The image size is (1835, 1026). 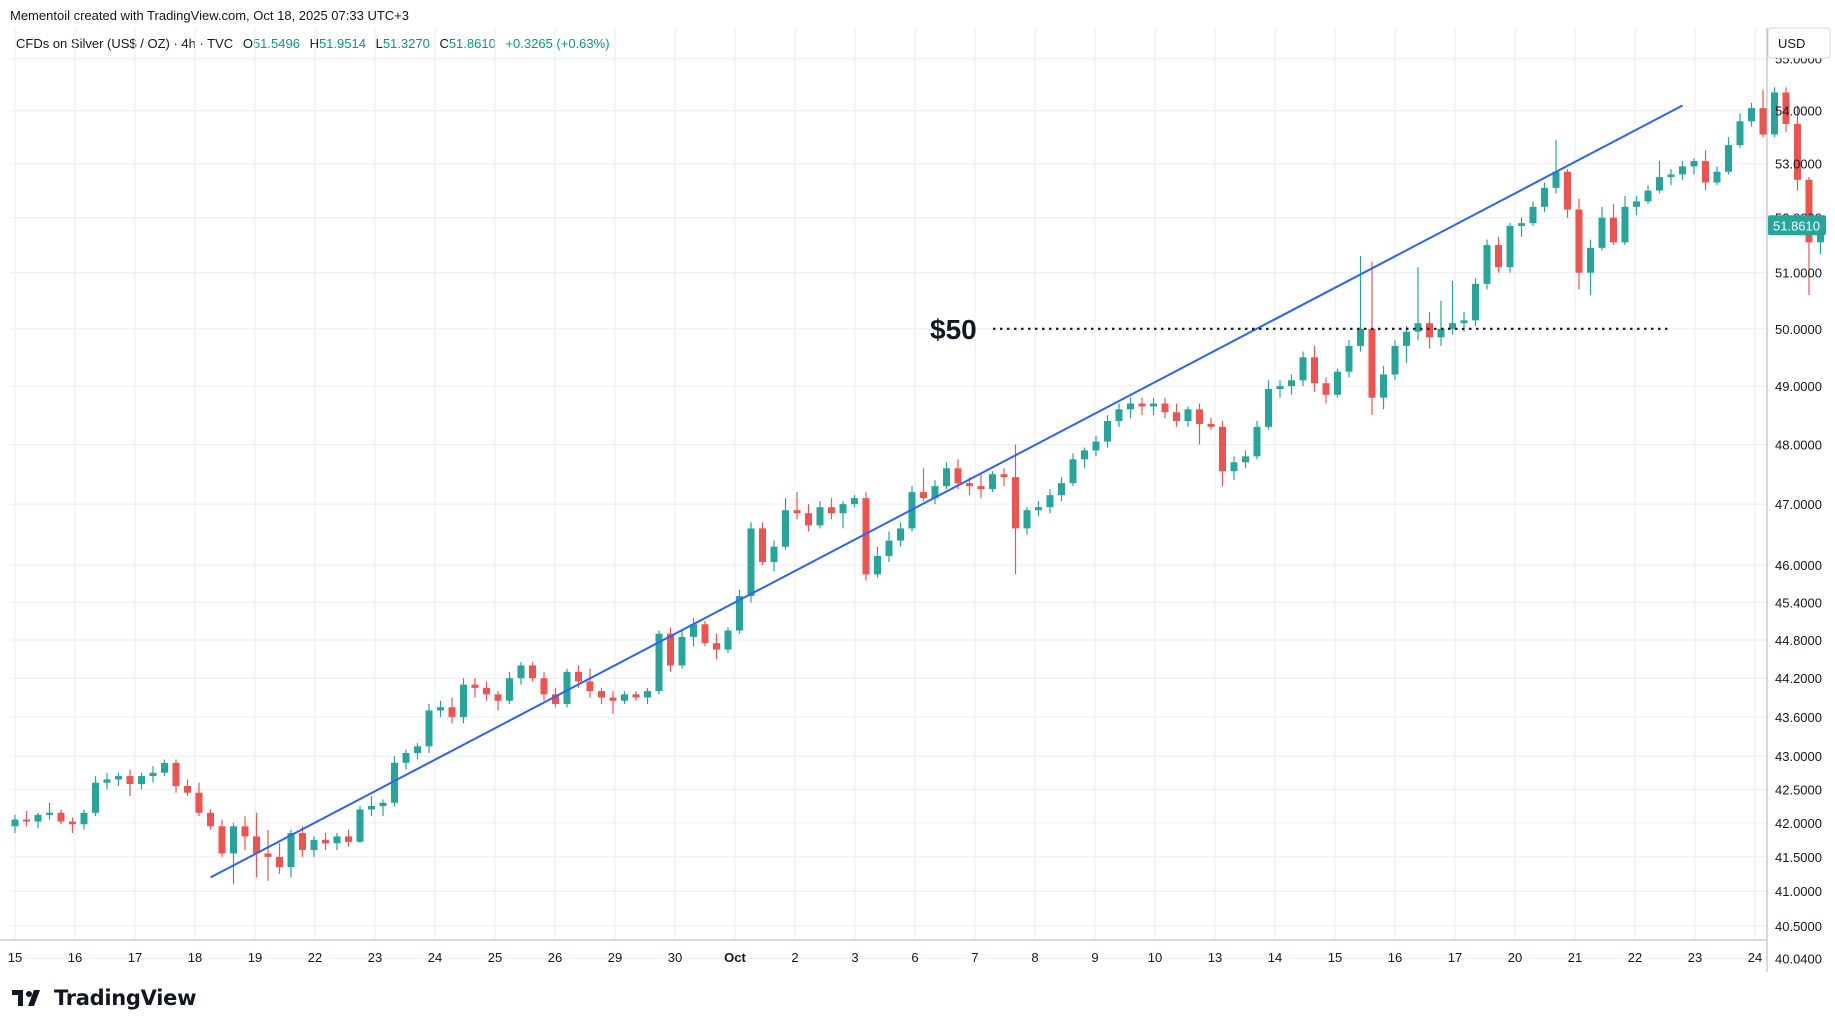 I want to click on price-tick-label: 48.0000, so click(x=1798, y=445).